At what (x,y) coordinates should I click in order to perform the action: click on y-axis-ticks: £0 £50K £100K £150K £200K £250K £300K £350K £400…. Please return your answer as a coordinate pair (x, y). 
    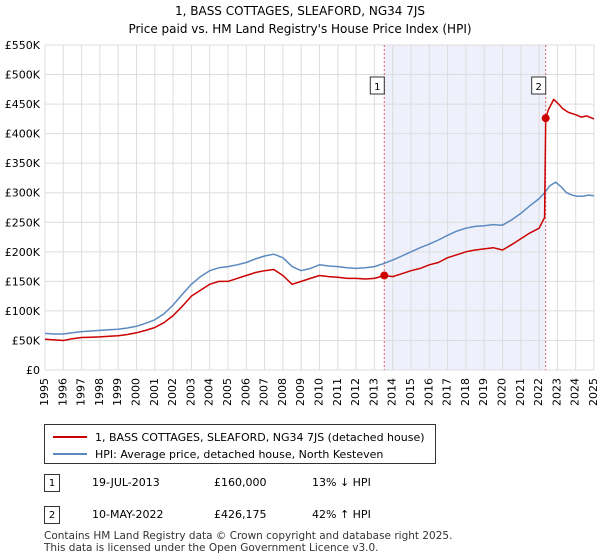
    Looking at the image, I should click on (23, 208).